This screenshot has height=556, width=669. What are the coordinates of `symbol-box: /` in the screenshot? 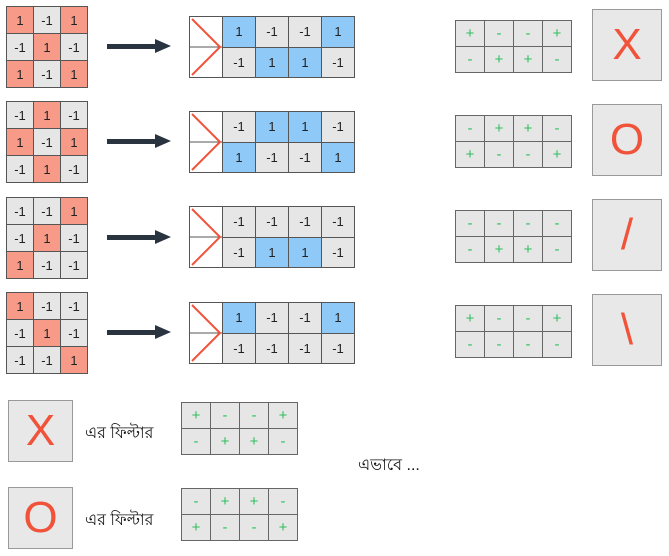 It's located at (627, 235).